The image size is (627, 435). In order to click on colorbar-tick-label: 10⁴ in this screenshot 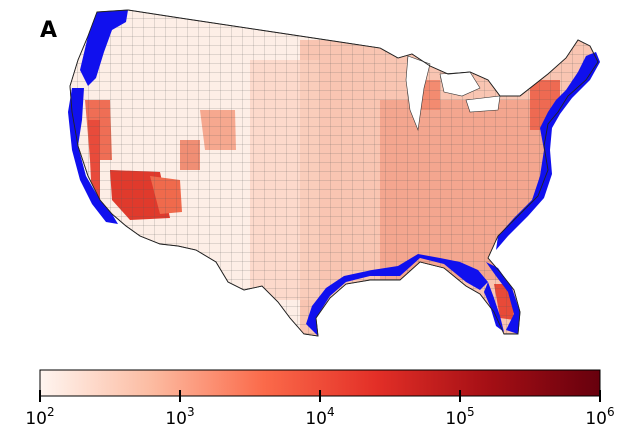, I will do `click(319, 417)`.